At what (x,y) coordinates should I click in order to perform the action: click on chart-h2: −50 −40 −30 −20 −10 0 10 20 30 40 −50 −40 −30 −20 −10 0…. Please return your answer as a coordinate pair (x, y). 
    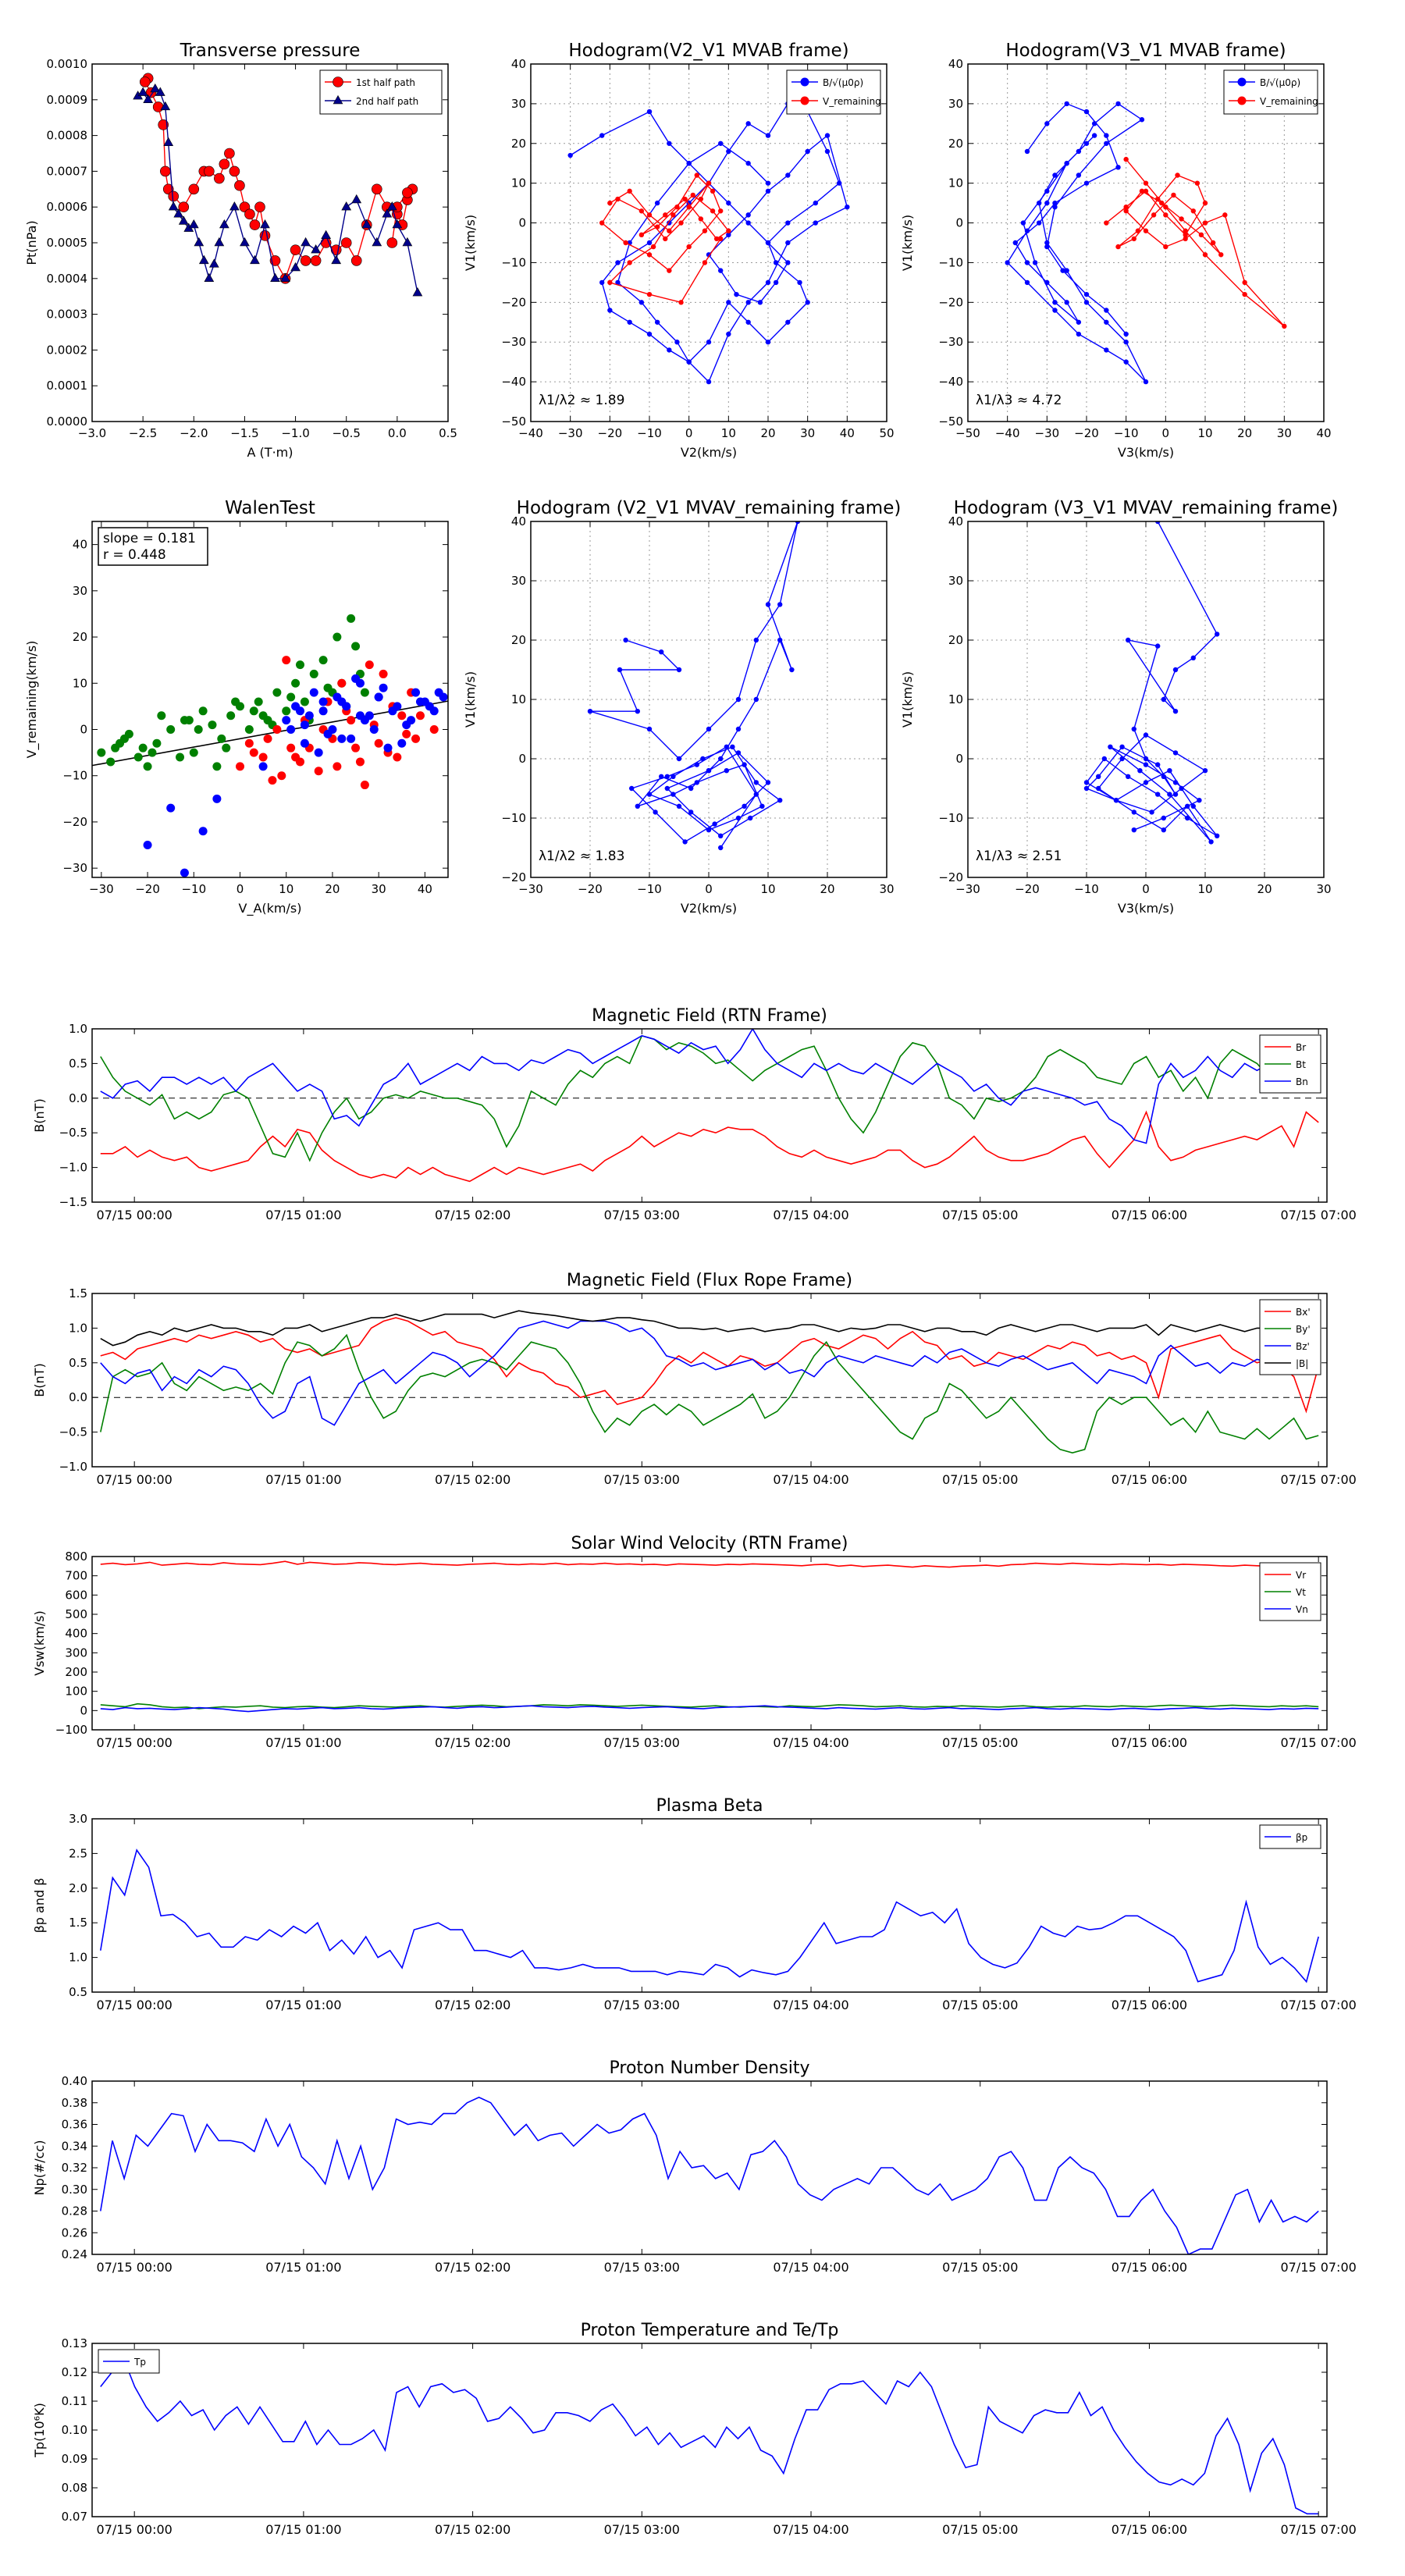
    Looking at the image, I should click on (1116, 250).